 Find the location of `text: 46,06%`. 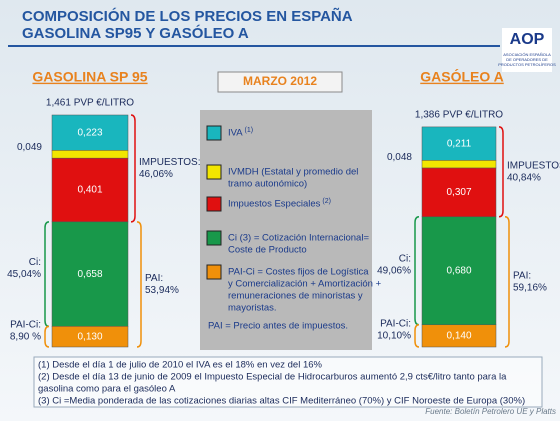

text: 46,06% is located at coordinates (156, 174).